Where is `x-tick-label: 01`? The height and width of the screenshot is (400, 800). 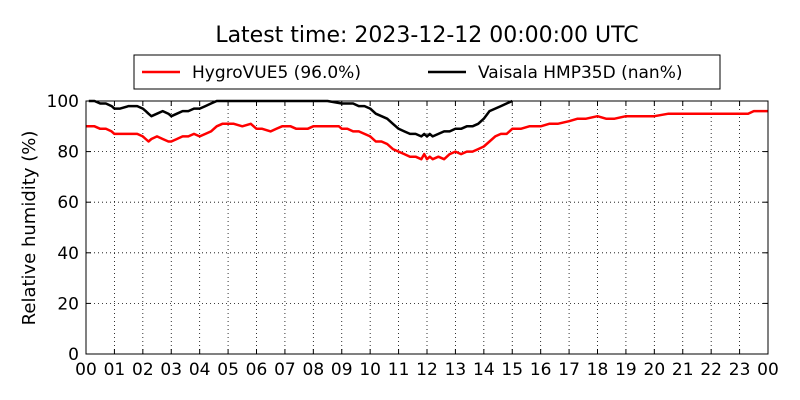 x-tick-label: 01 is located at coordinates (115, 370).